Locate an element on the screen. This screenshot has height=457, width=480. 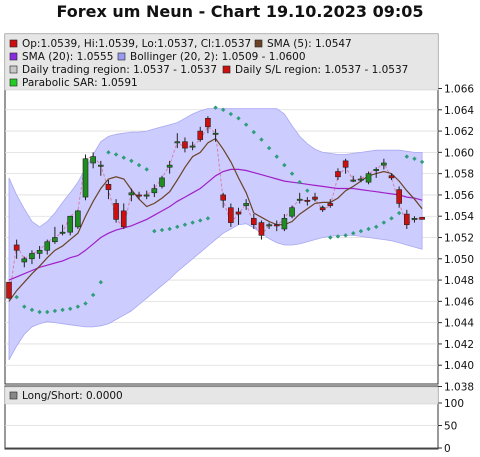
sub-legend-swatch is located at coordinates (13, 395).